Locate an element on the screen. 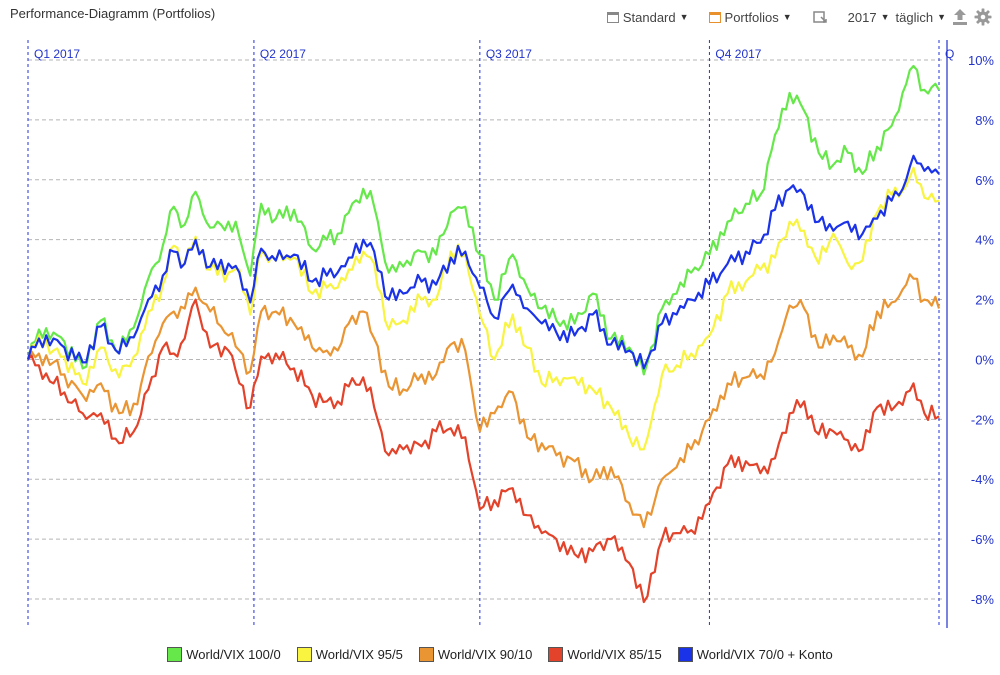 This screenshot has width=1000, height=675. year-dropdown: 2017 ▼ is located at coordinates (869, 17).